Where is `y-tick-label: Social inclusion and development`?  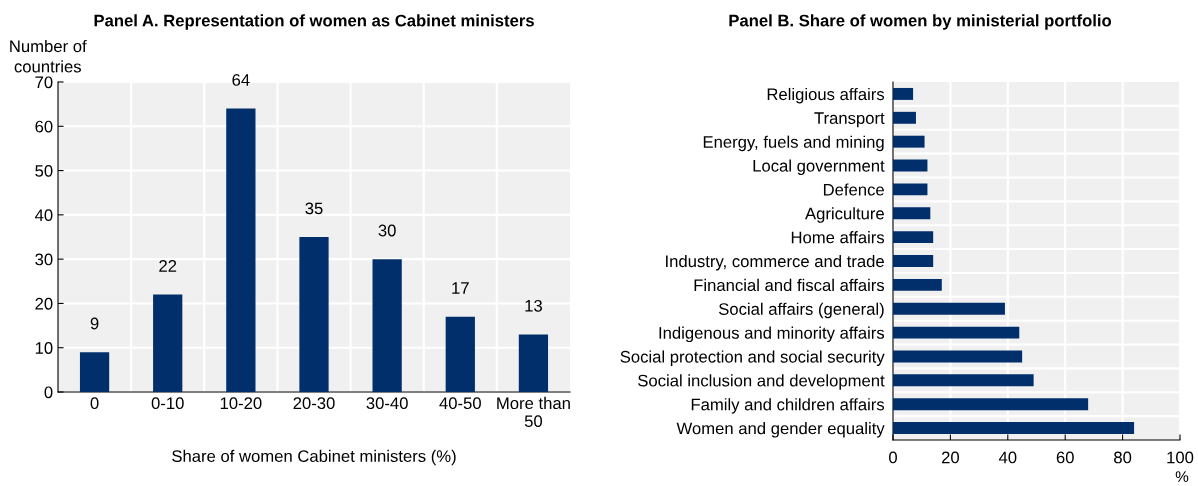
y-tick-label: Social inclusion and development is located at coordinates (761, 382).